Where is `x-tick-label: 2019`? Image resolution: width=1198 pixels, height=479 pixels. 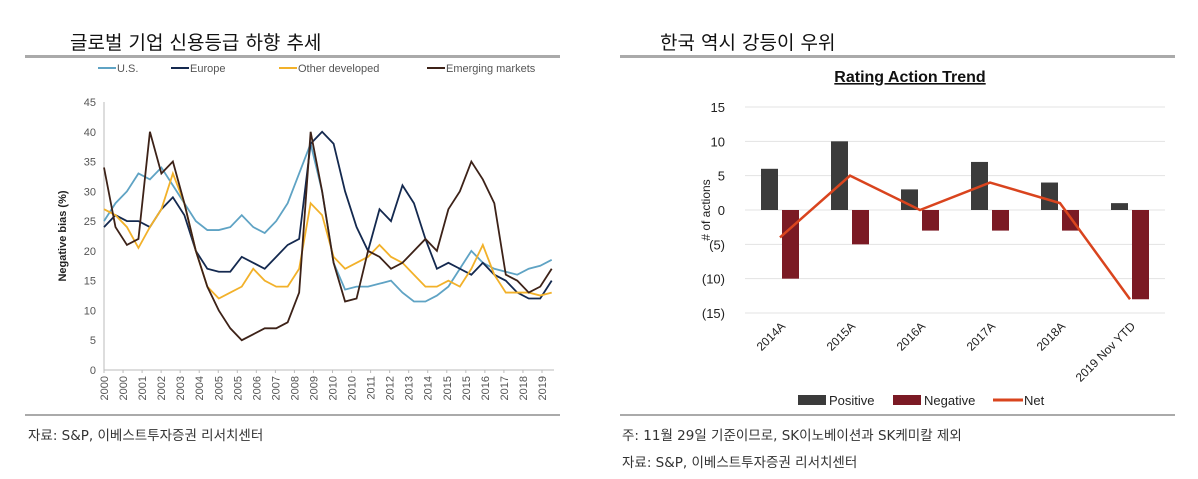
x-tick-label: 2019 is located at coordinates (543, 388).